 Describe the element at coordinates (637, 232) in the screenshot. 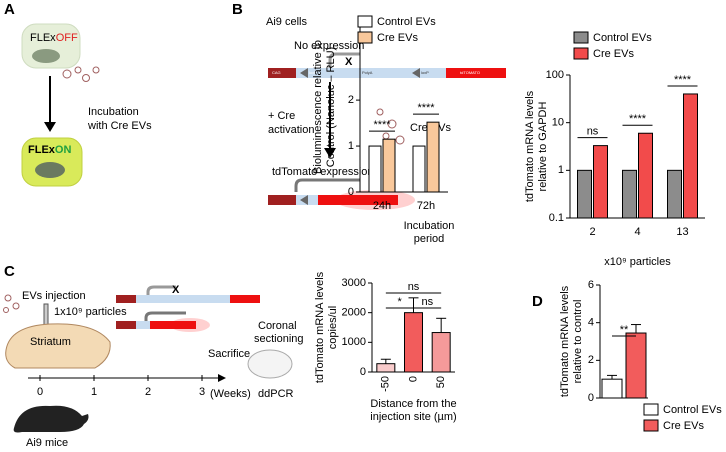

I see `x-tick-label: 4` at that location.